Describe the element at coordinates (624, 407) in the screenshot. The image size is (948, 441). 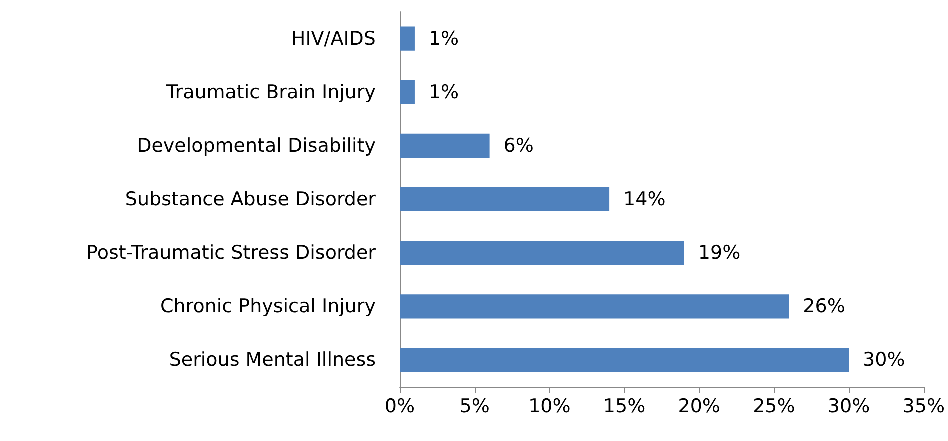
I see `x-tick-label: 15%` at that location.